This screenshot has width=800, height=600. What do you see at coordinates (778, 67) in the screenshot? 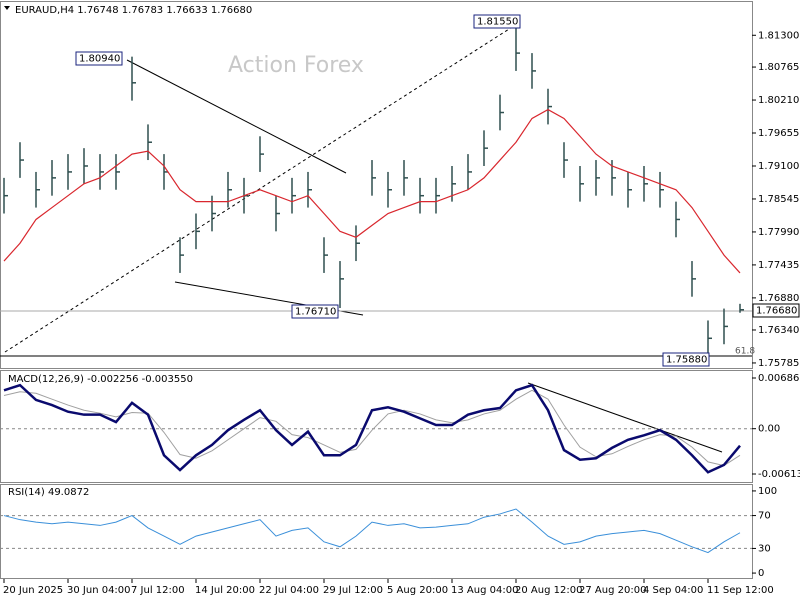
I see `y-tick-label: 1.80765` at bounding box center [778, 67].